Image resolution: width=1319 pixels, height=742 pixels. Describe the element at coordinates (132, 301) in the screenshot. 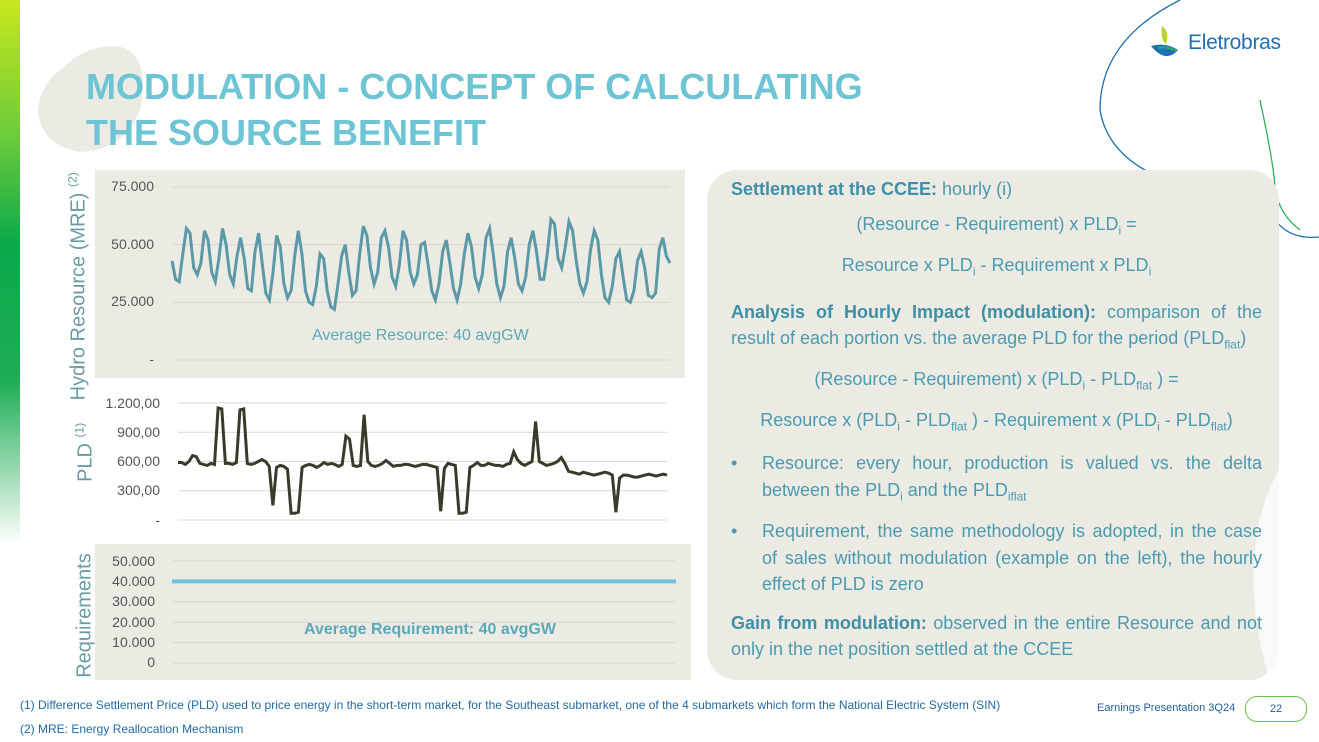

I see `hydro-tick: 25.000` at that location.